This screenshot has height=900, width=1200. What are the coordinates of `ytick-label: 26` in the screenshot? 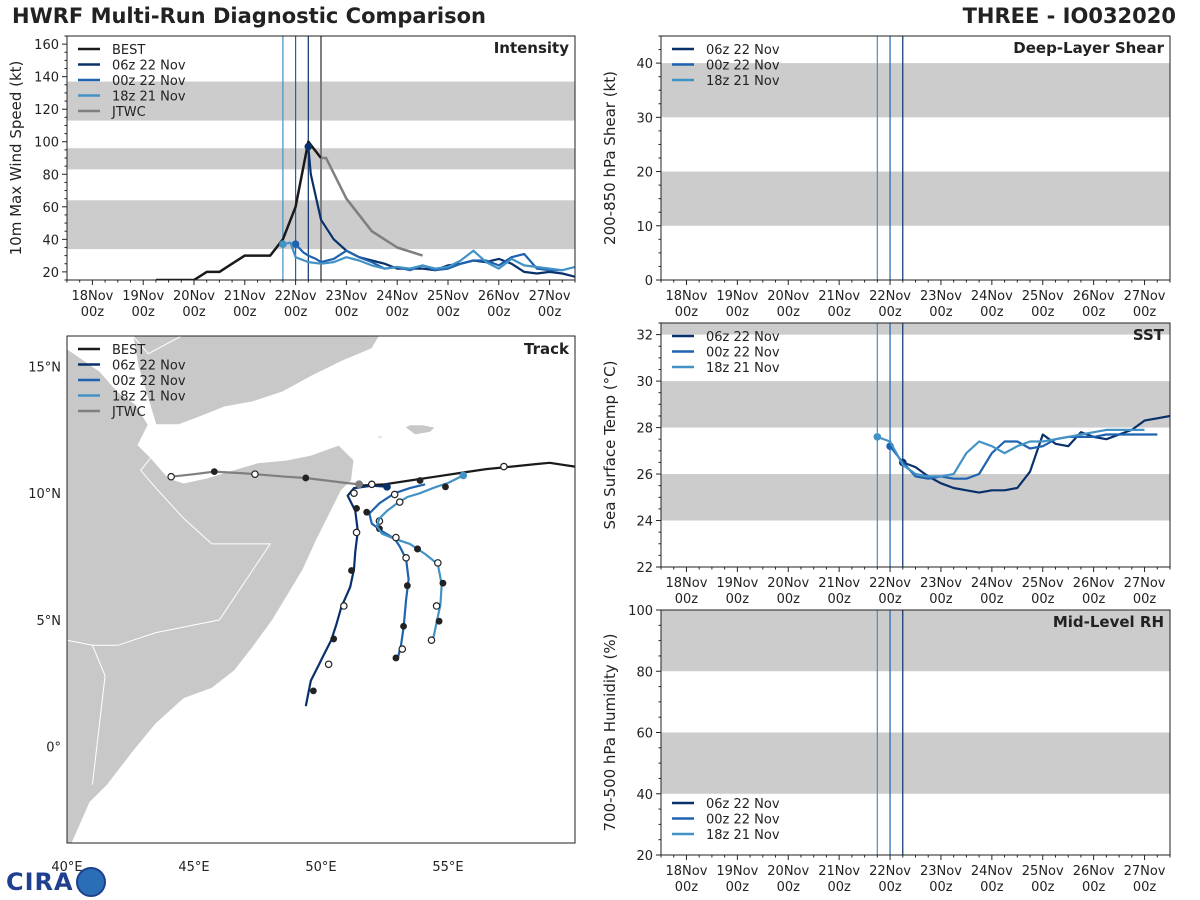 It's located at (644, 475).